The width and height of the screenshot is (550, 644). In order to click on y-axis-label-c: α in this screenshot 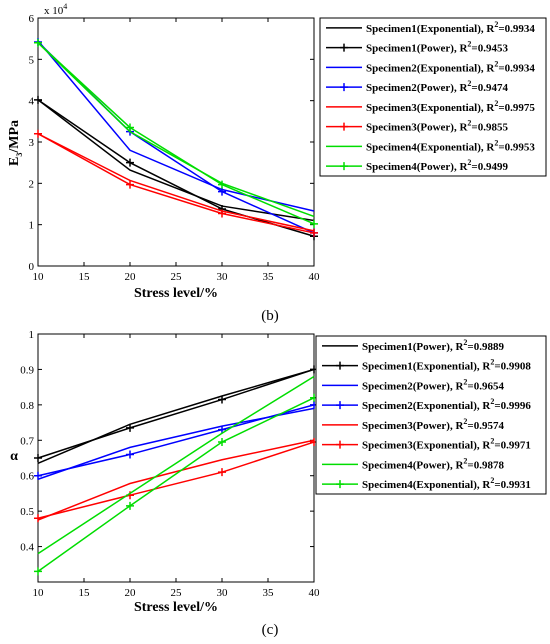, I will do `click(14, 456)`.